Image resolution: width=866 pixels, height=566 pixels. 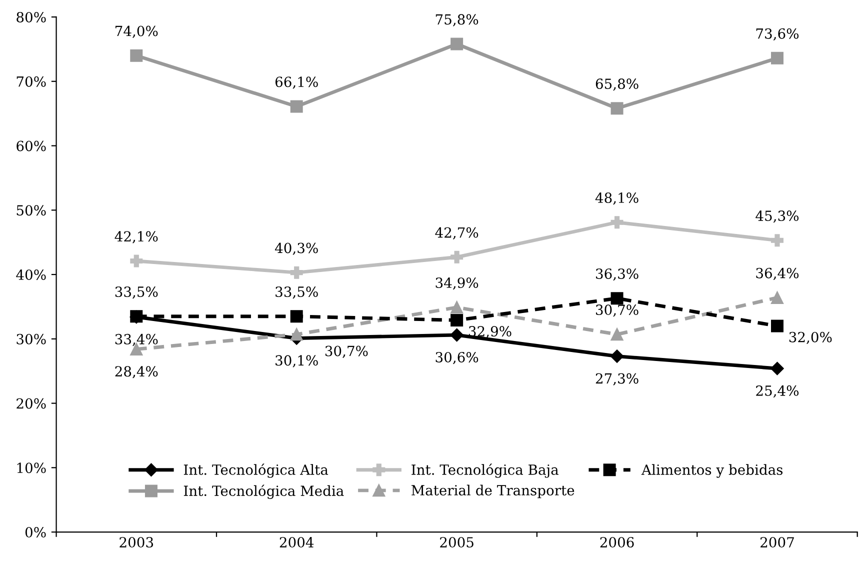 What do you see at coordinates (297, 361) in the screenshot?
I see `data-label: 30,1%` at bounding box center [297, 361].